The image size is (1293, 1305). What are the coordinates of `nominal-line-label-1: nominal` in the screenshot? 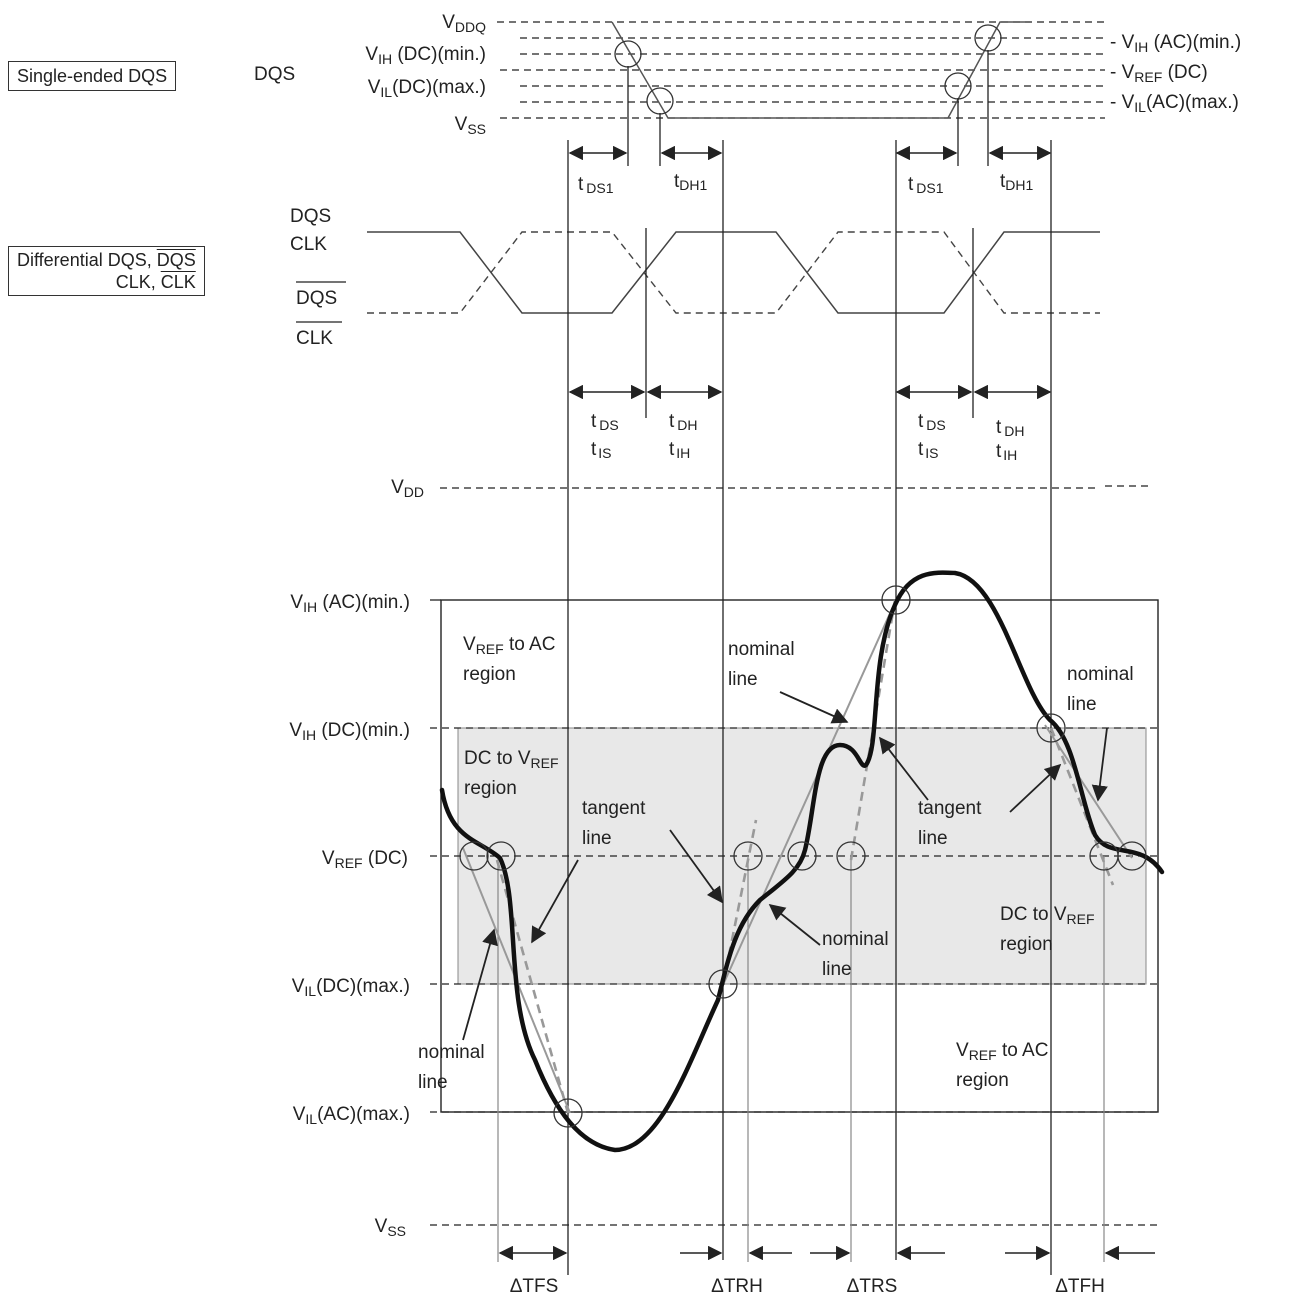 It's located at (451, 1052).